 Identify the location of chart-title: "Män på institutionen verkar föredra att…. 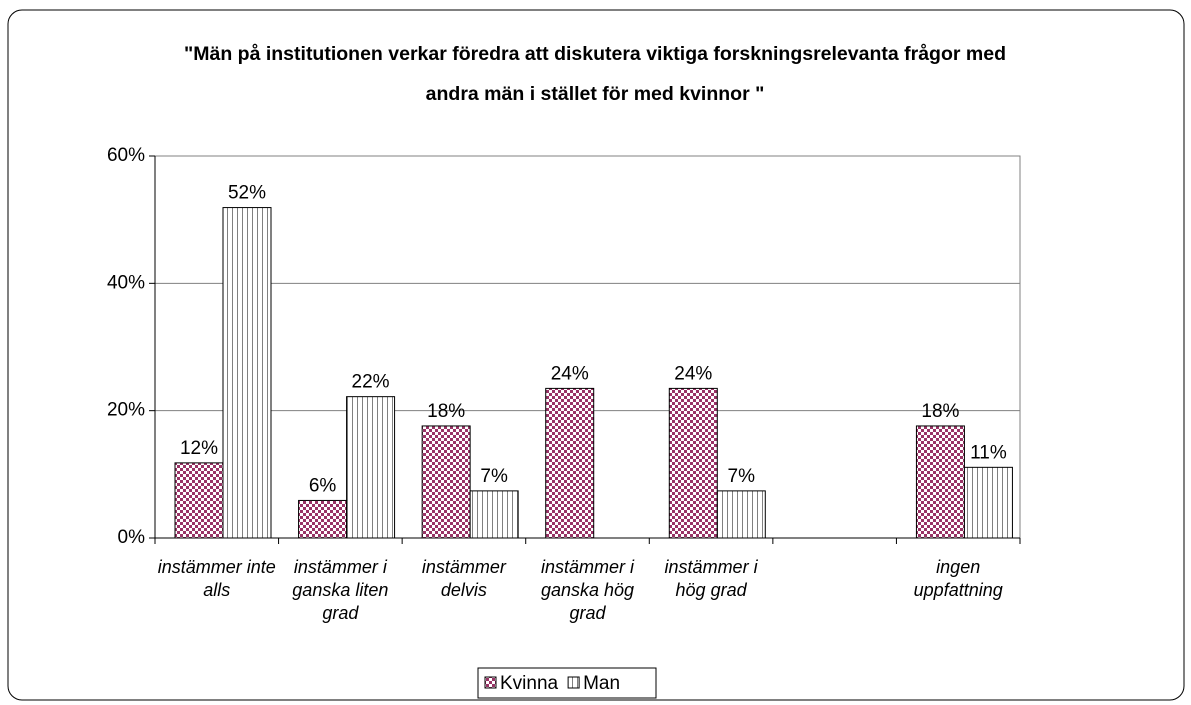
(595, 74).